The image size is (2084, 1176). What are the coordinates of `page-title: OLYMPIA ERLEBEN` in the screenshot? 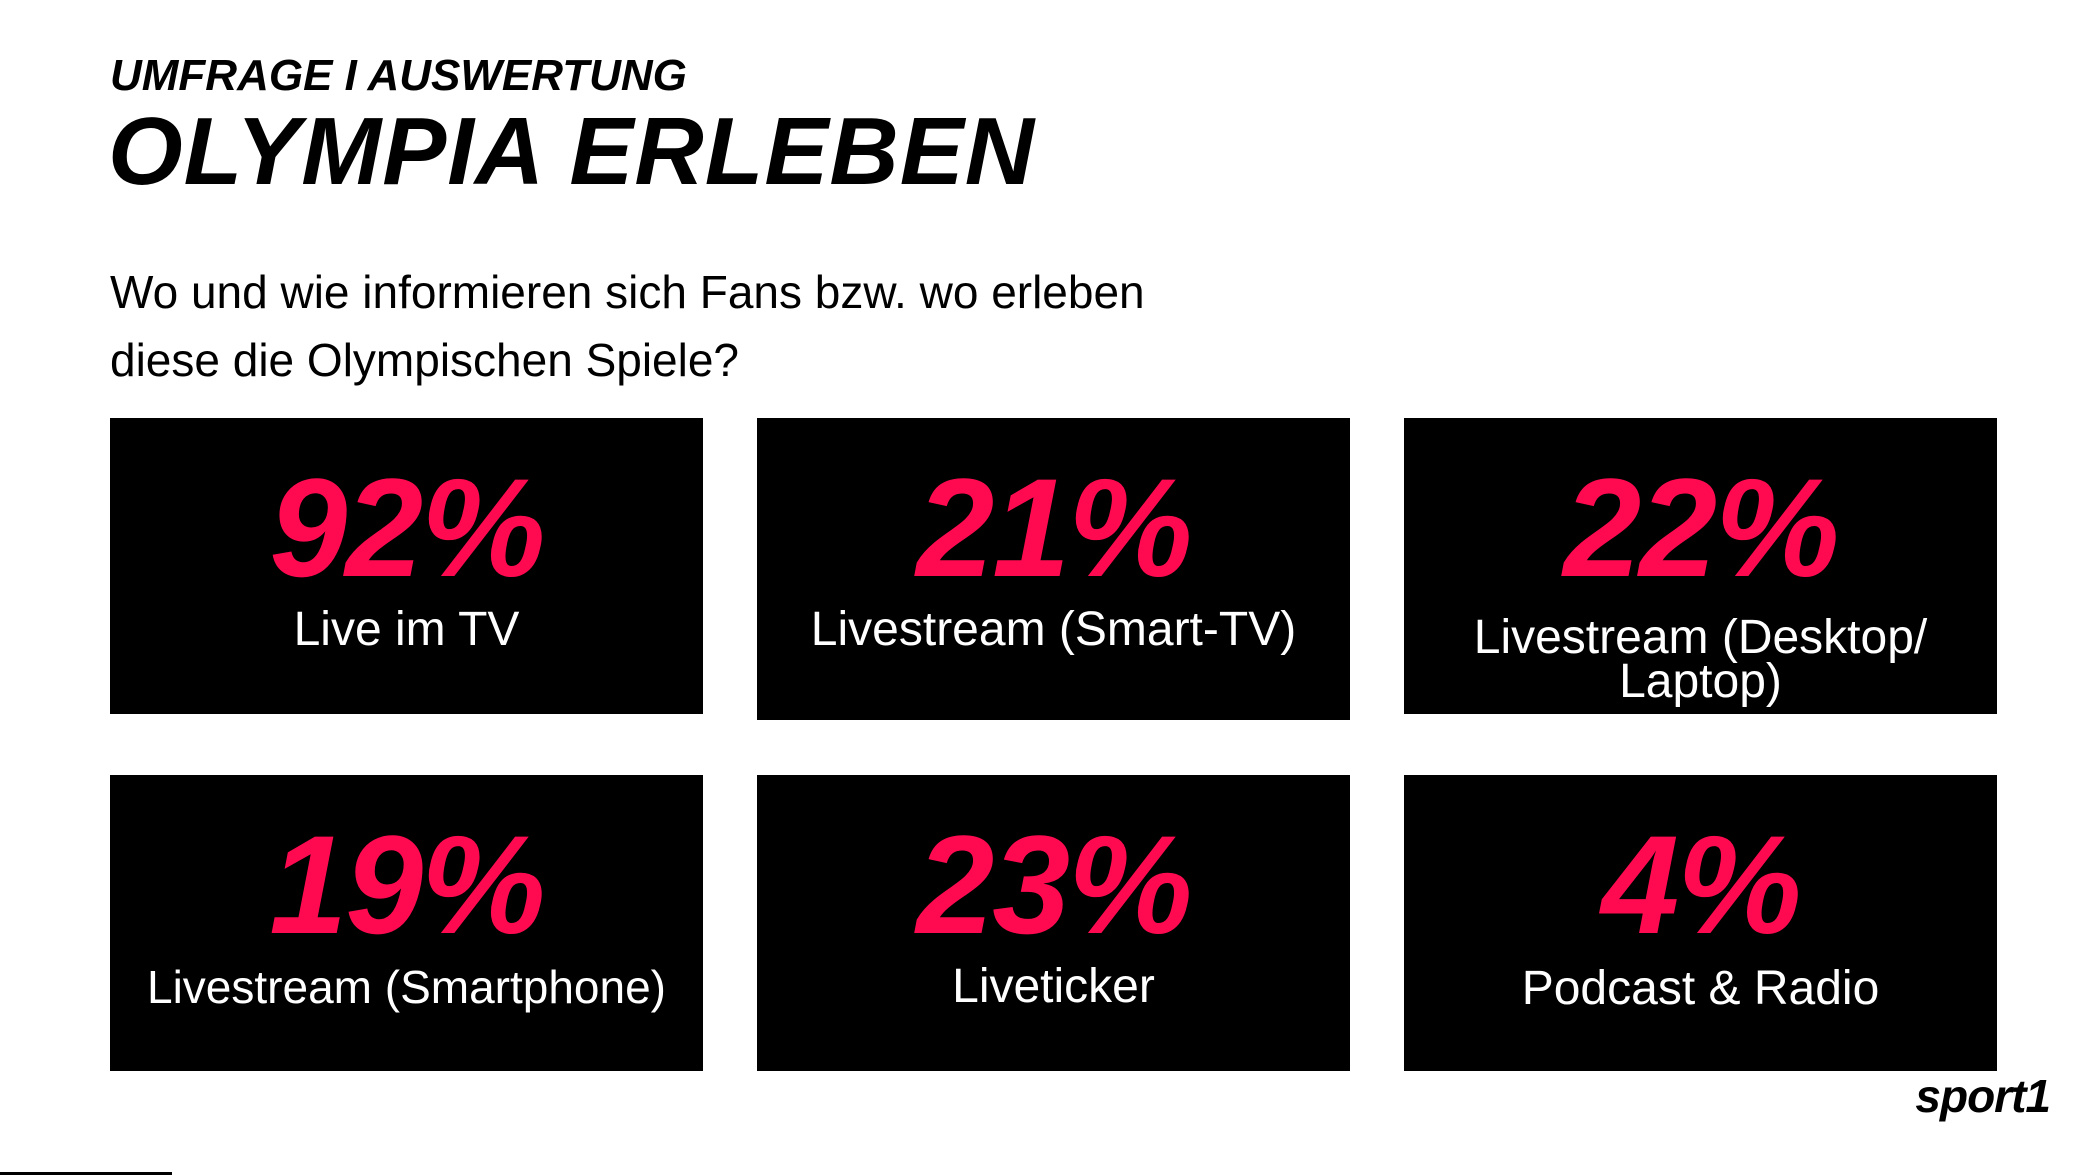 It's located at (572, 151).